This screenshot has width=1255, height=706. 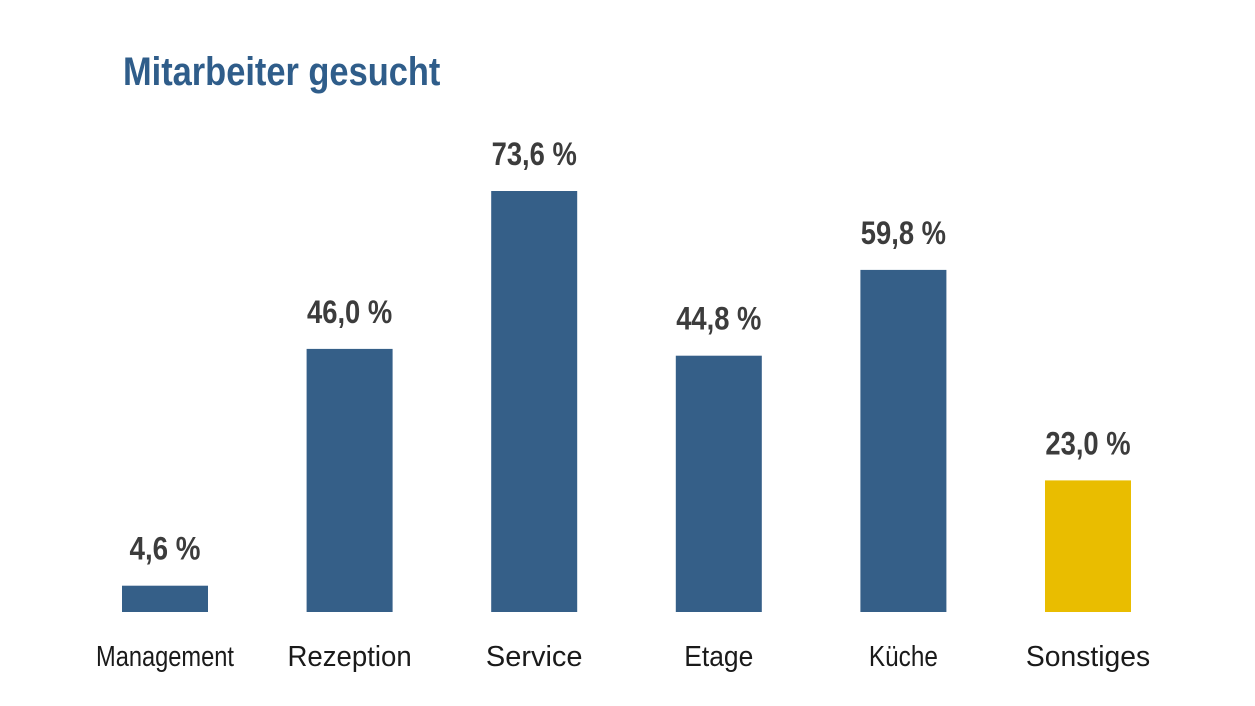 I want to click on value-label-4: 59,8 %, so click(x=903, y=233).